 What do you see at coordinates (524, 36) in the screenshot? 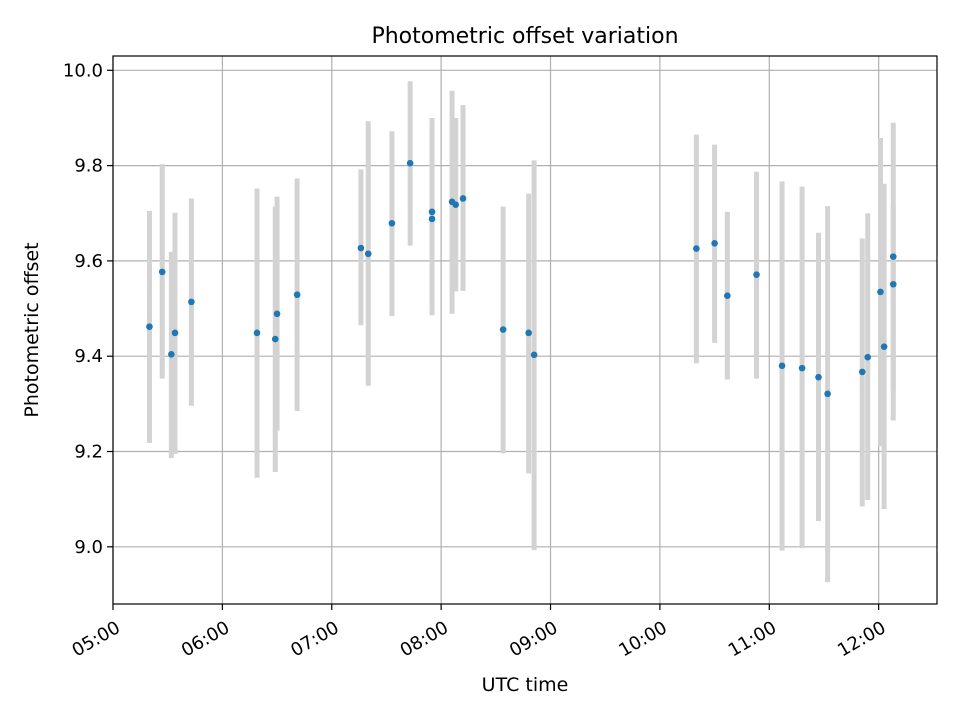
I see `chart-title: Photometric offset variation` at bounding box center [524, 36].